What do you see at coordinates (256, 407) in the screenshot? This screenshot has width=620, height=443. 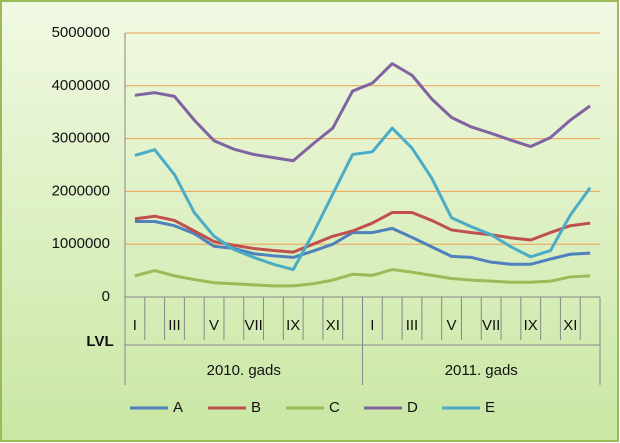 I see `legend-label: B` at bounding box center [256, 407].